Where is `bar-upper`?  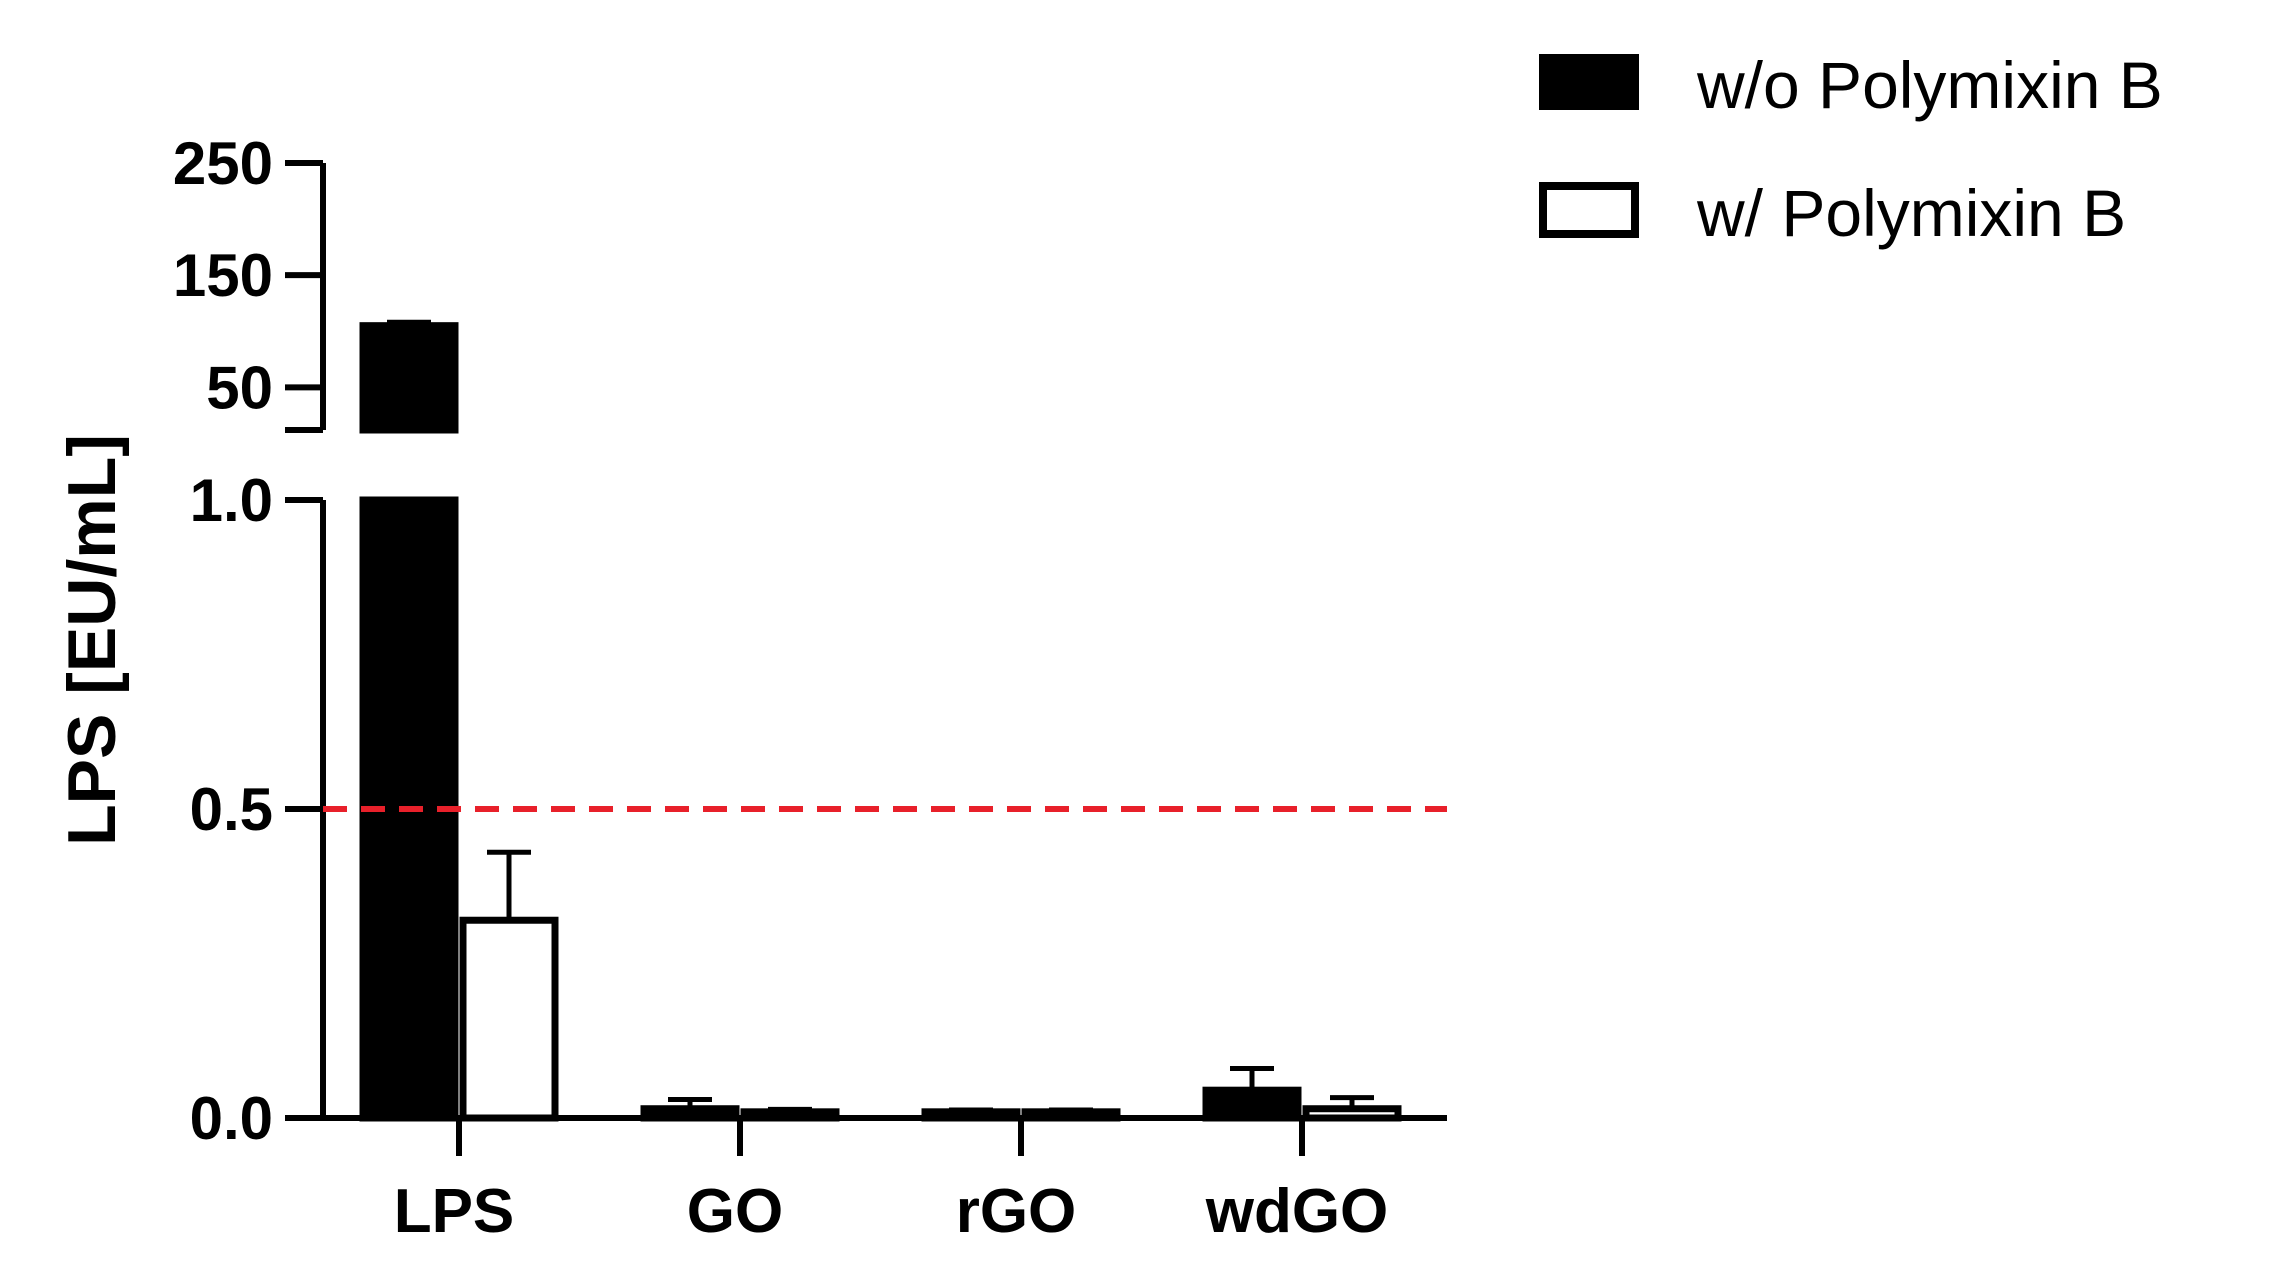 bar-upper is located at coordinates (409, 378).